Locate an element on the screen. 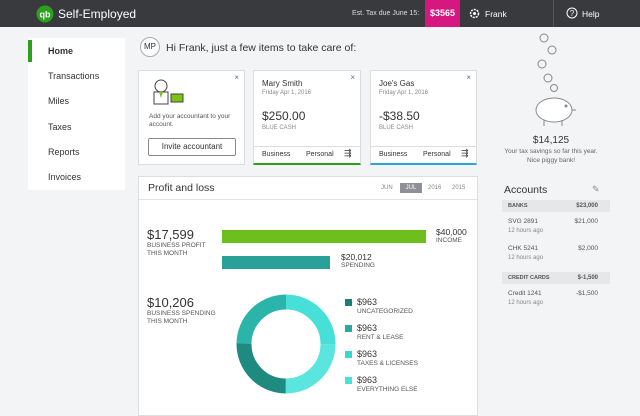 The width and height of the screenshot is (640, 416). tax-amount: $3565 is located at coordinates (442, 13).